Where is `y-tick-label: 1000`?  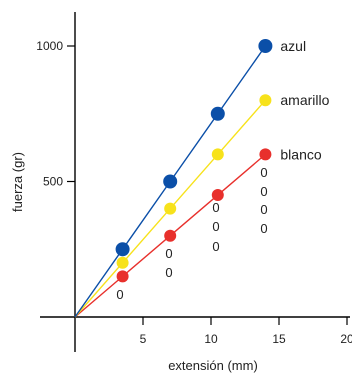
y-tick-label: 1000 is located at coordinates (49, 46).